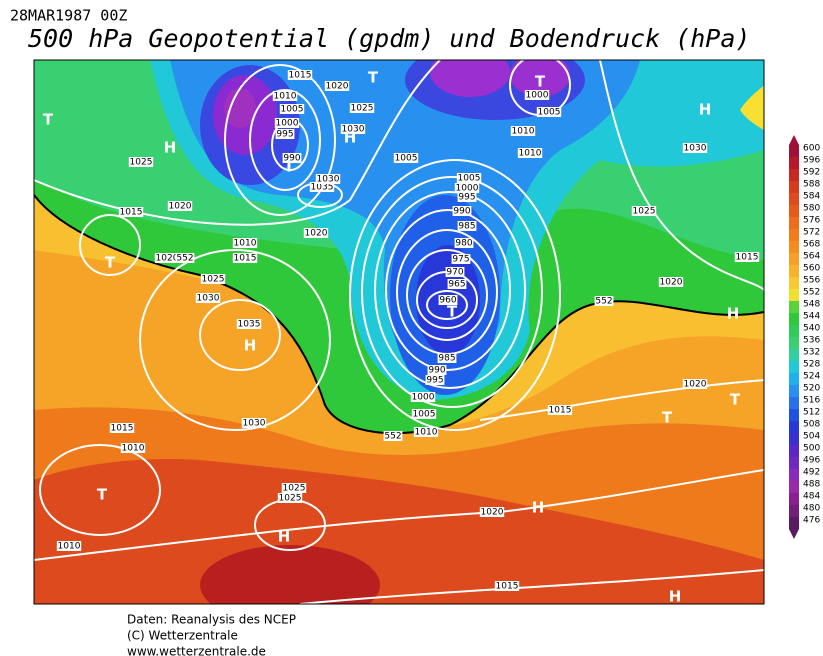  Describe the element at coordinates (811, 161) in the screenshot. I see `colorbar-label: 596` at that location.